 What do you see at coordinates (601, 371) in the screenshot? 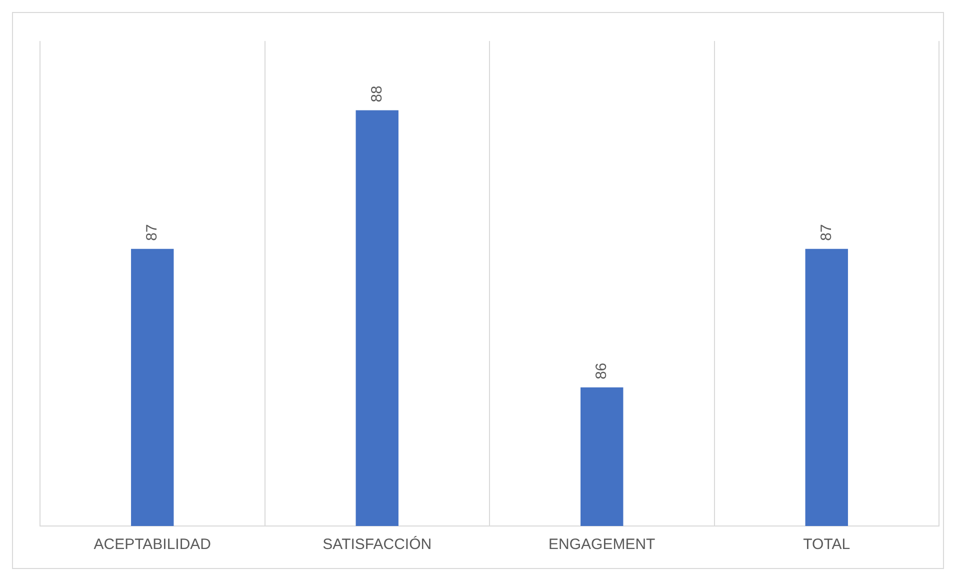
I see `data-label: 86` at bounding box center [601, 371].